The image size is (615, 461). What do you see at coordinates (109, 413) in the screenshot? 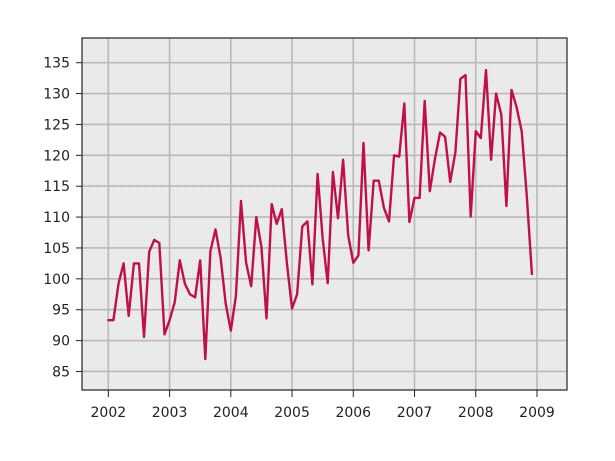
I see `x-tick-label: 2002` at bounding box center [109, 413].